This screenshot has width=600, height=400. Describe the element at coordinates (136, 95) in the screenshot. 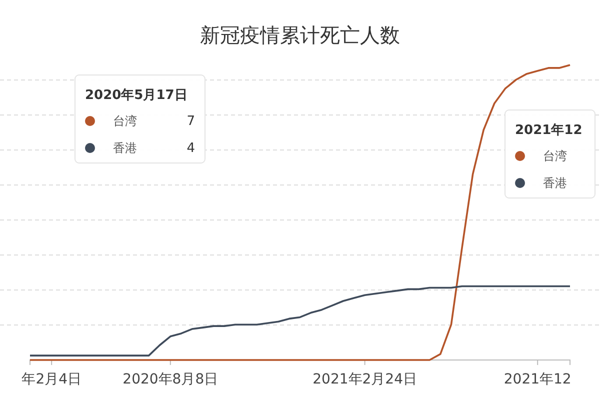

I see `legend-title: 2020年5月17日` at that location.